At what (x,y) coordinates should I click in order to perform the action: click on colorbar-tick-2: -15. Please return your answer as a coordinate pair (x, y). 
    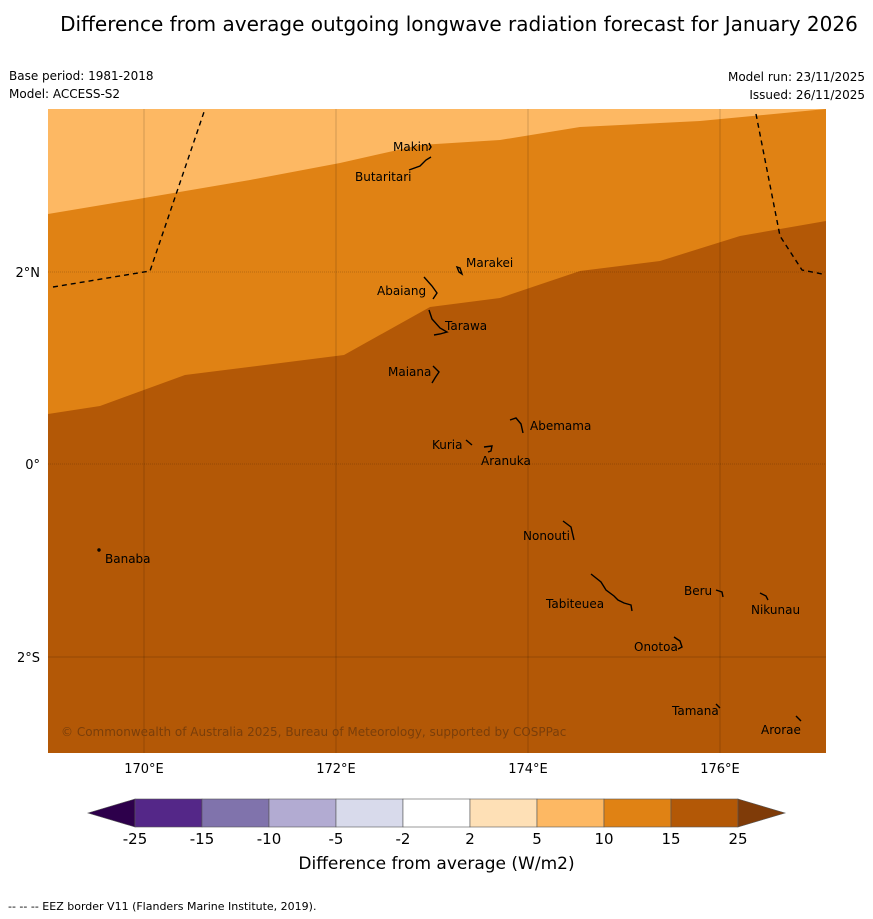
    Looking at the image, I should click on (202, 839).